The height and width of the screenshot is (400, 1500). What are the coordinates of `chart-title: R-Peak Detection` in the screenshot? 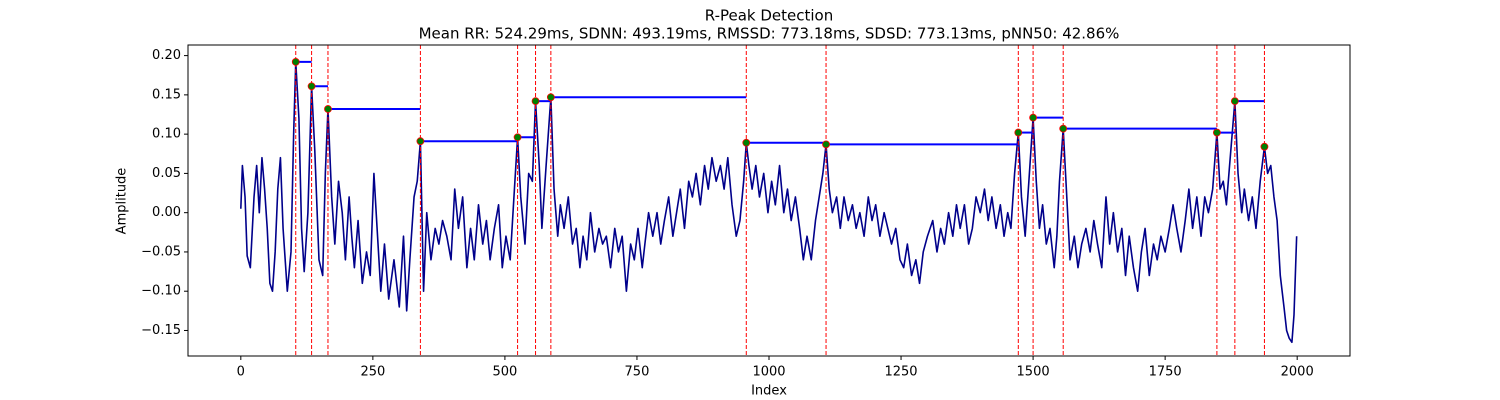 It's located at (769, 16).